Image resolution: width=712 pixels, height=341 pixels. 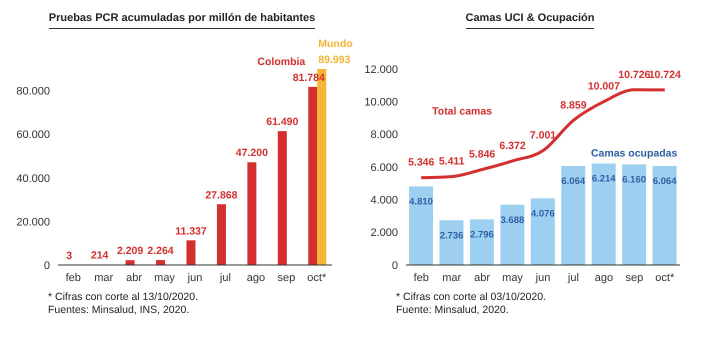 I want to click on data-label: 6.214, so click(x=604, y=179).